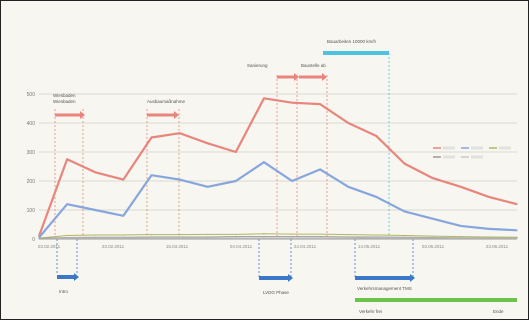 This screenshot has height=320, width=529. I want to click on baustelle-arrow-head, so click(324, 77).